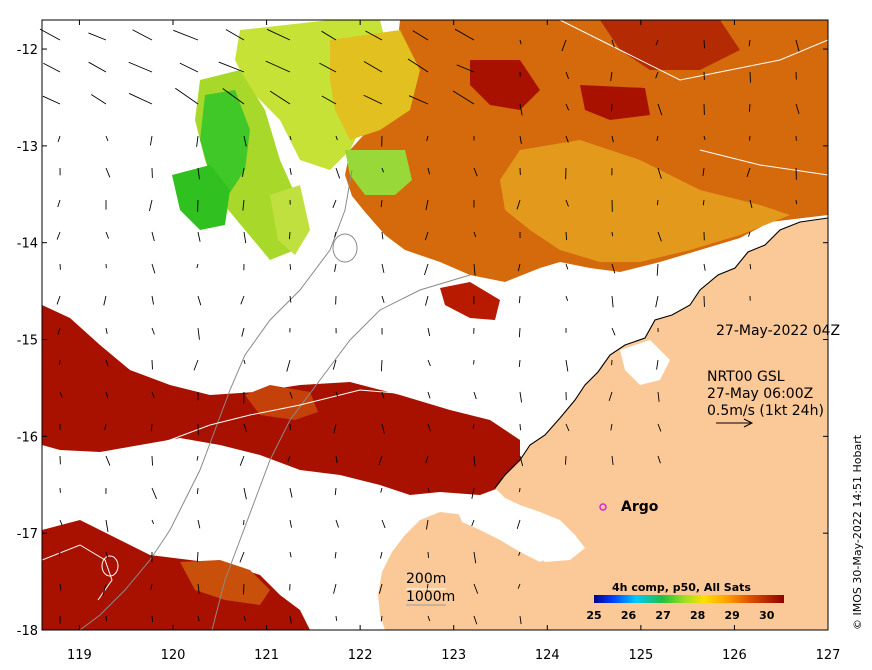  Describe the element at coordinates (27, 534) in the screenshot. I see `lat-tick-label: -17` at that location.